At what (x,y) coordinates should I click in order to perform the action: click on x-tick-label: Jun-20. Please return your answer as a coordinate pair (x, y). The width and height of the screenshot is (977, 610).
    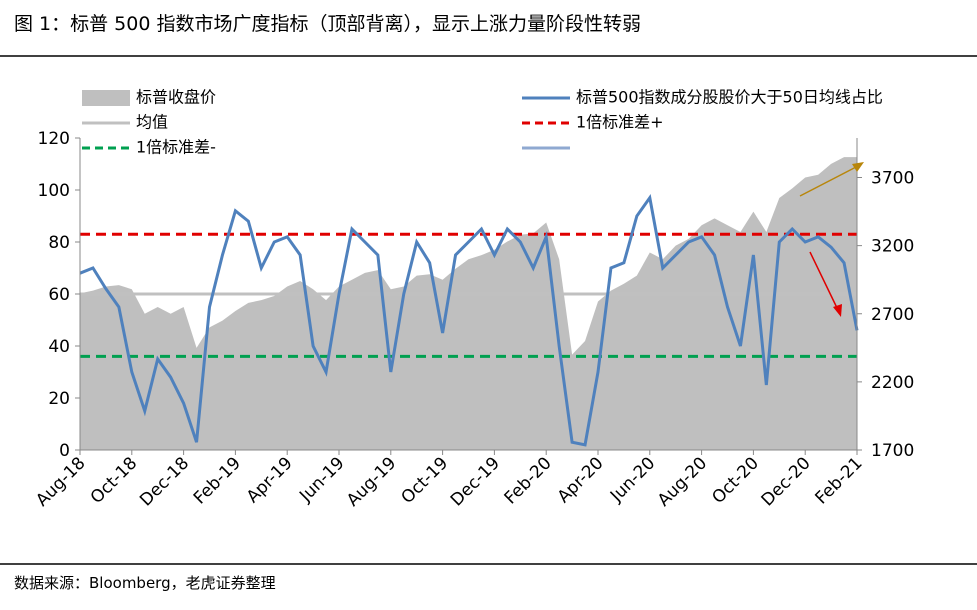
    Looking at the image, I should click on (632, 479).